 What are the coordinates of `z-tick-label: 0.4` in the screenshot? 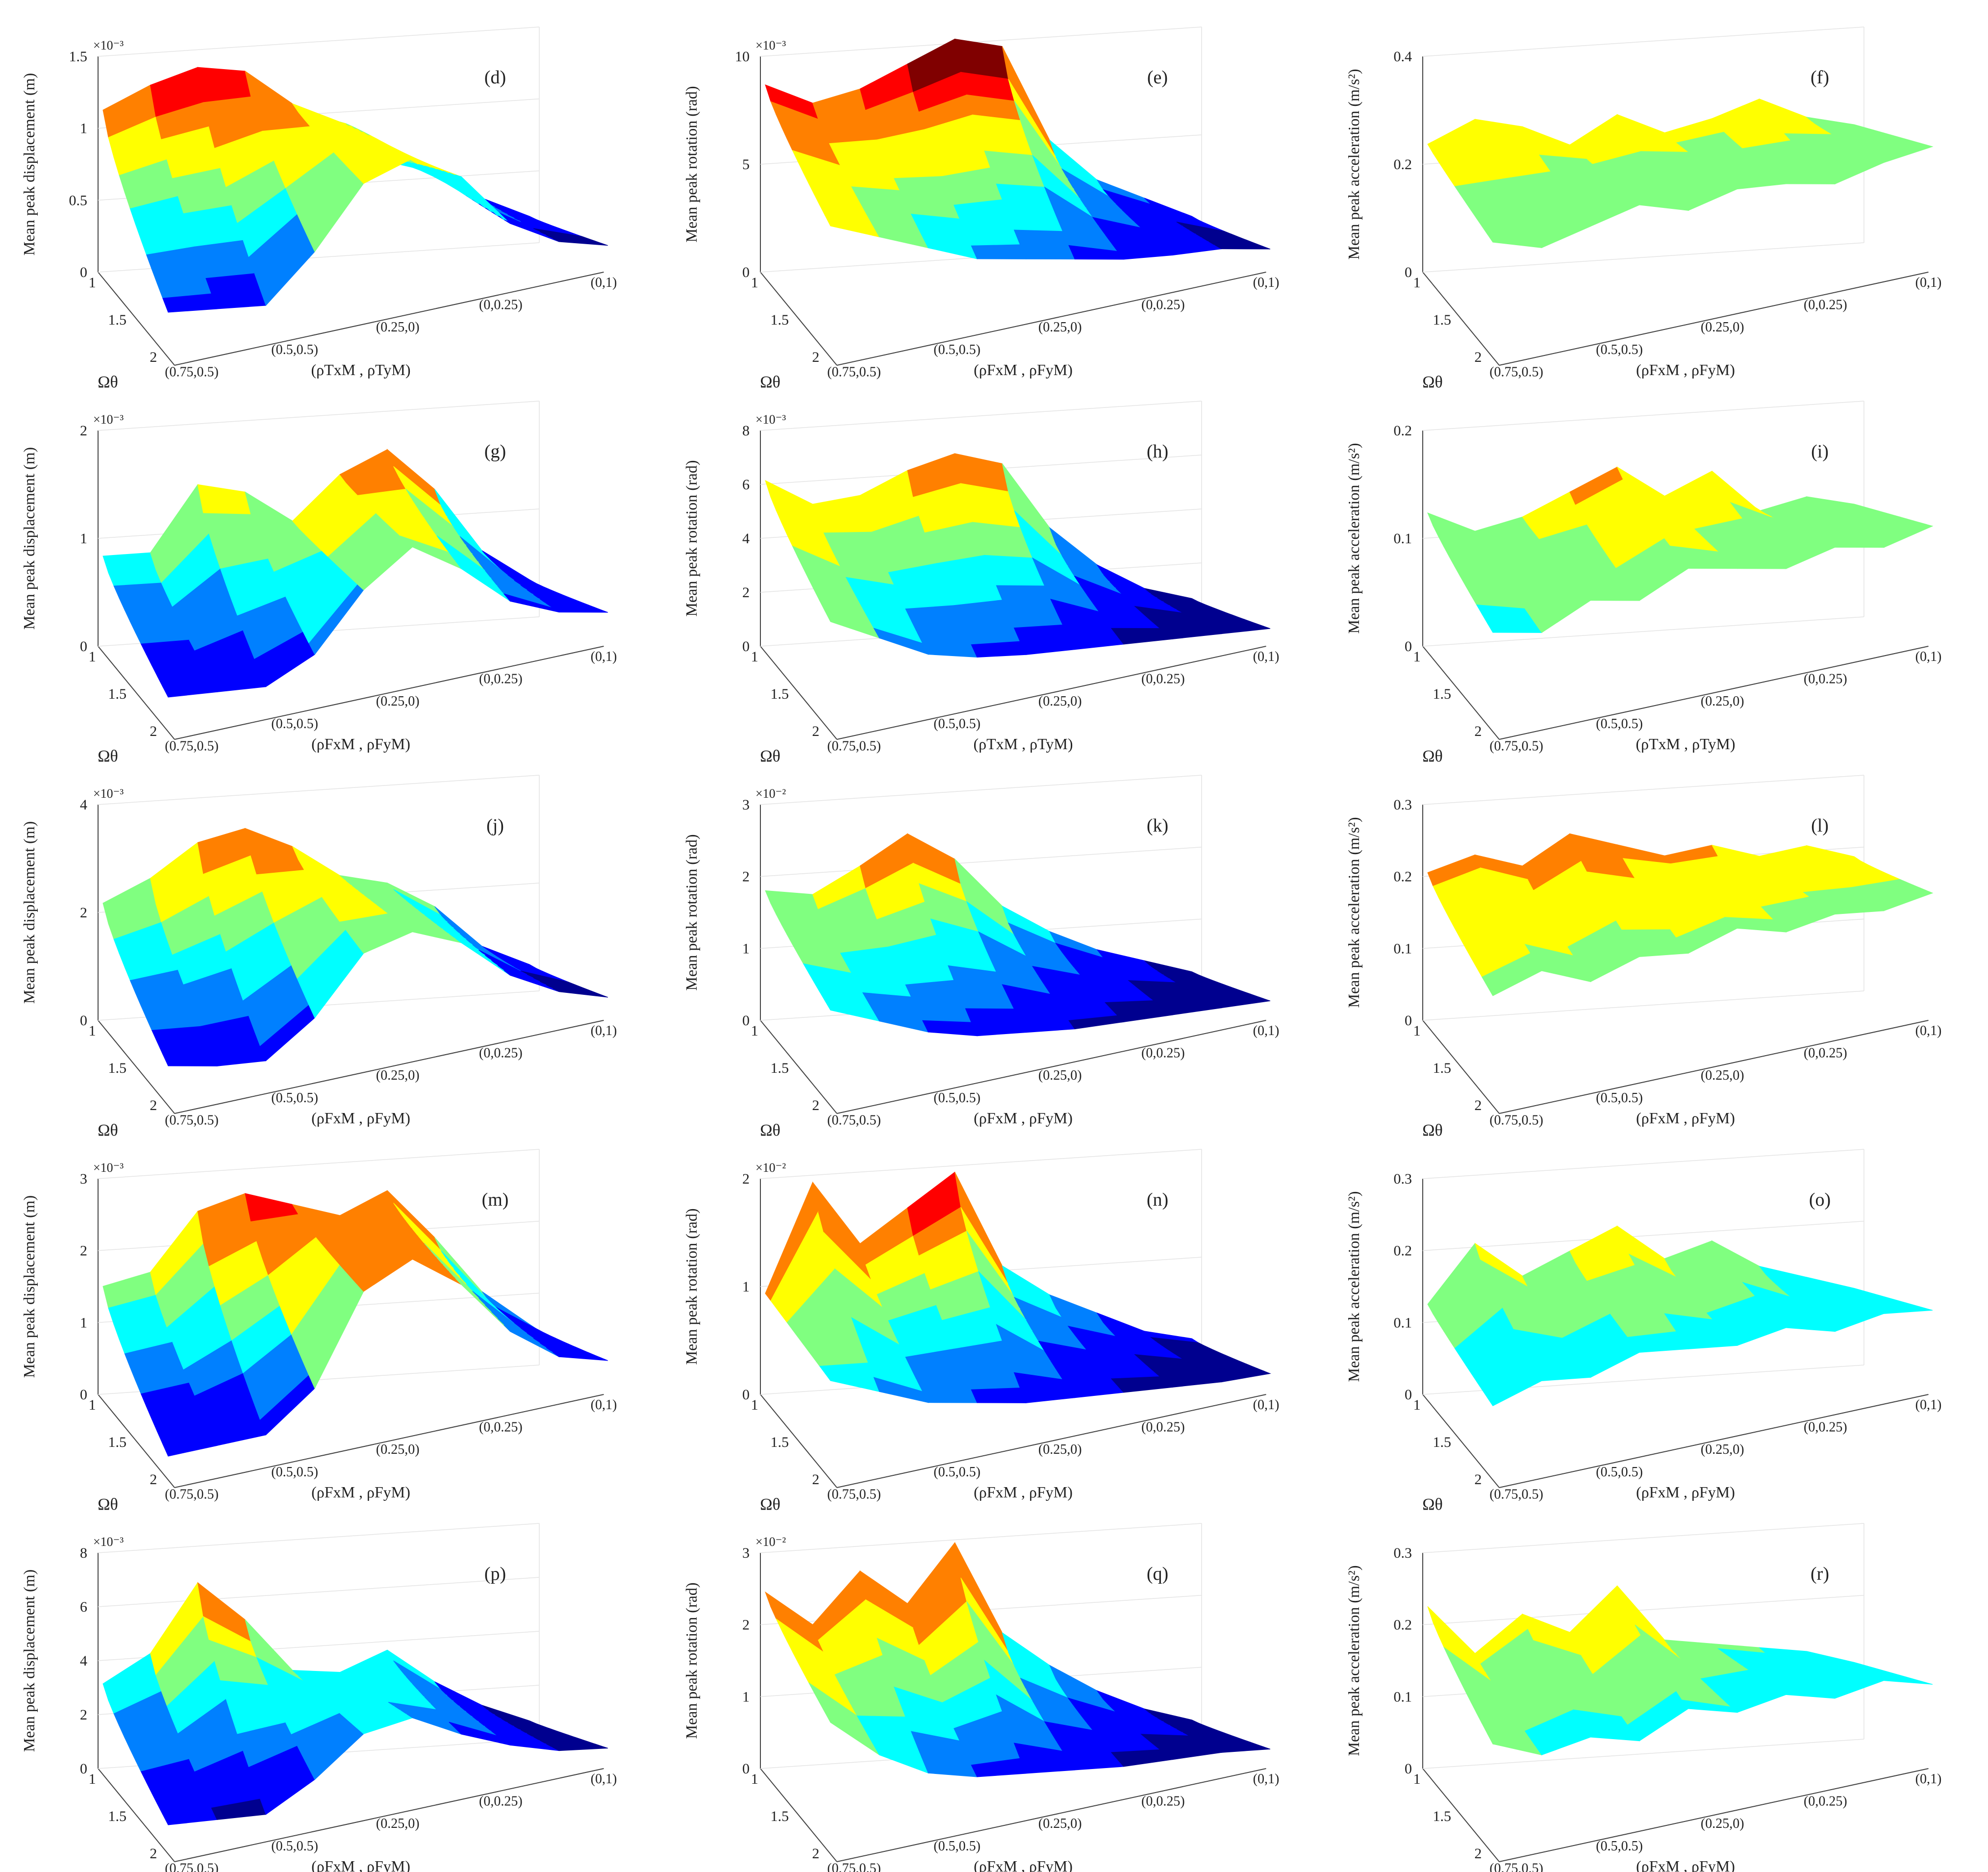 It's located at (1403, 57).